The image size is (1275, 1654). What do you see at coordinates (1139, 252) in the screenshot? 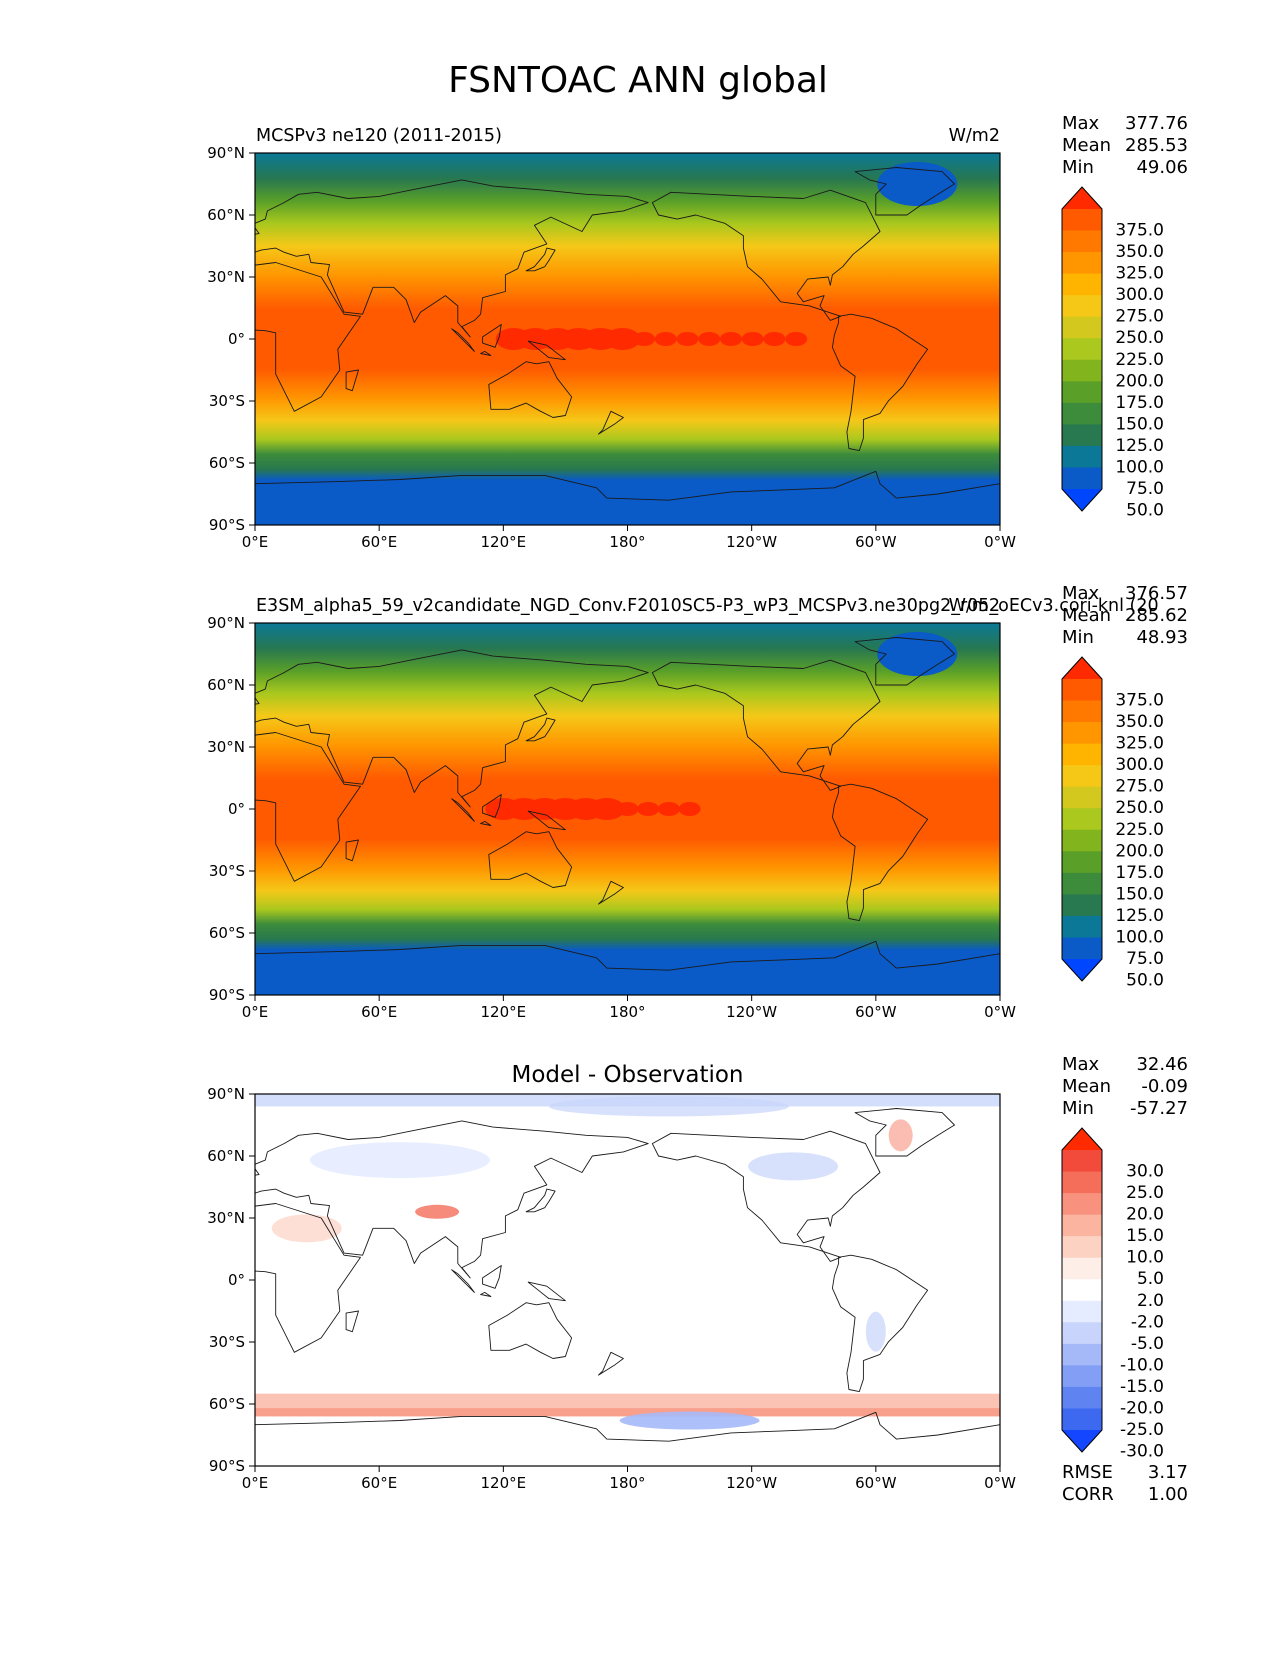
I see `colorbar-label: 350.0` at bounding box center [1139, 252].